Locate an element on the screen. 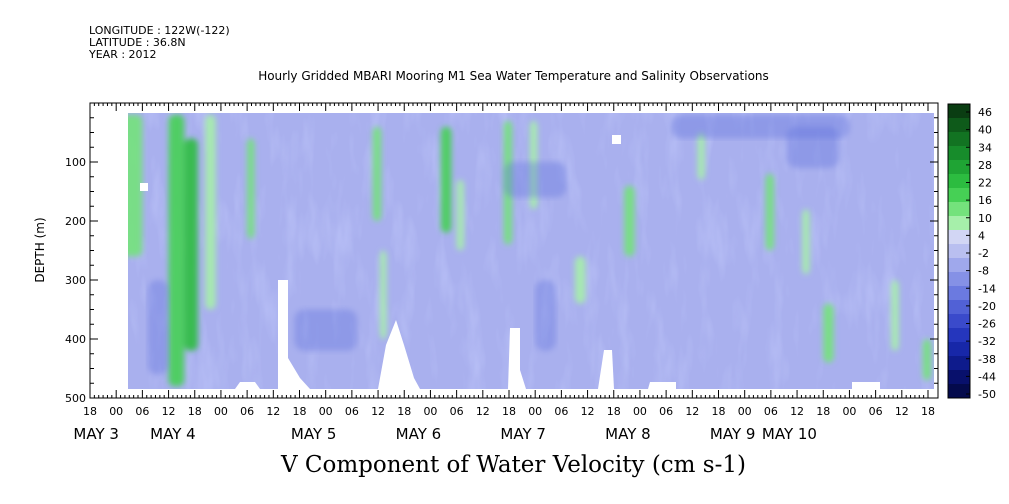 The height and width of the screenshot is (504, 1009). top-gap is located at coordinates (514, 108).